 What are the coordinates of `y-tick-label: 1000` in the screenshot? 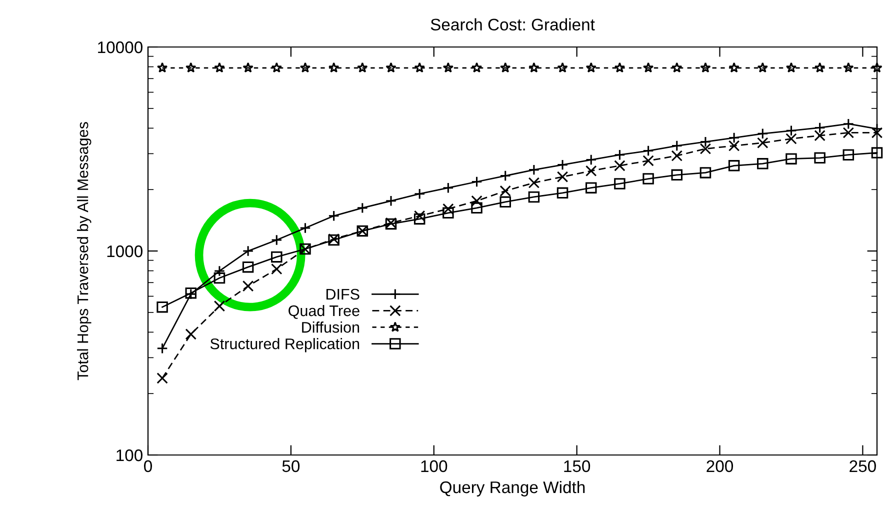 It's located at (124, 251).